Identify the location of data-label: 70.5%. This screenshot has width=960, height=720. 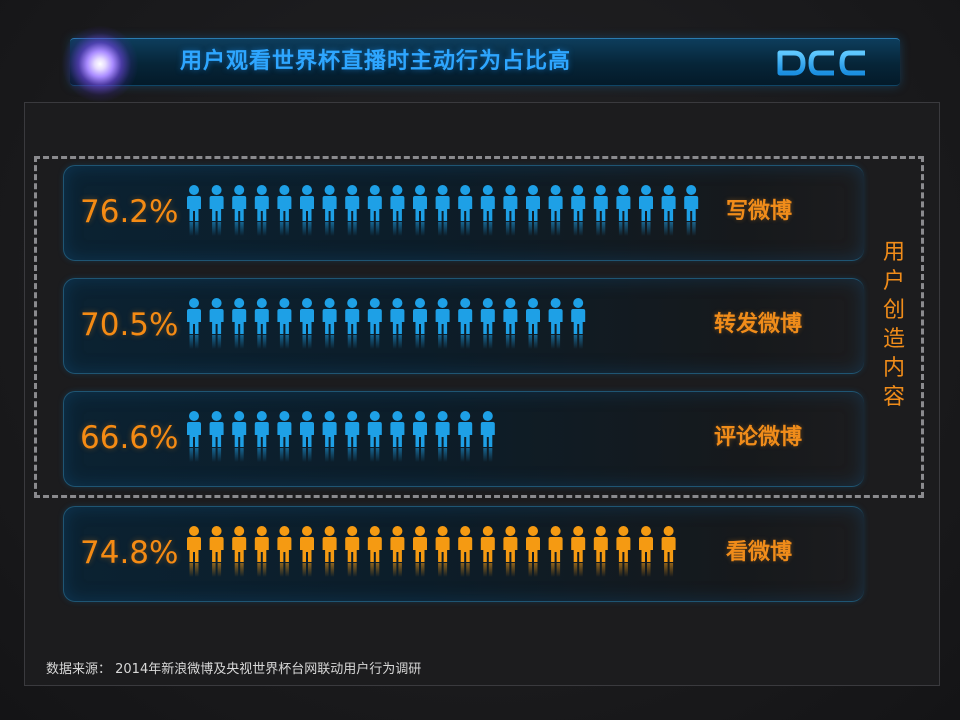
(129, 325).